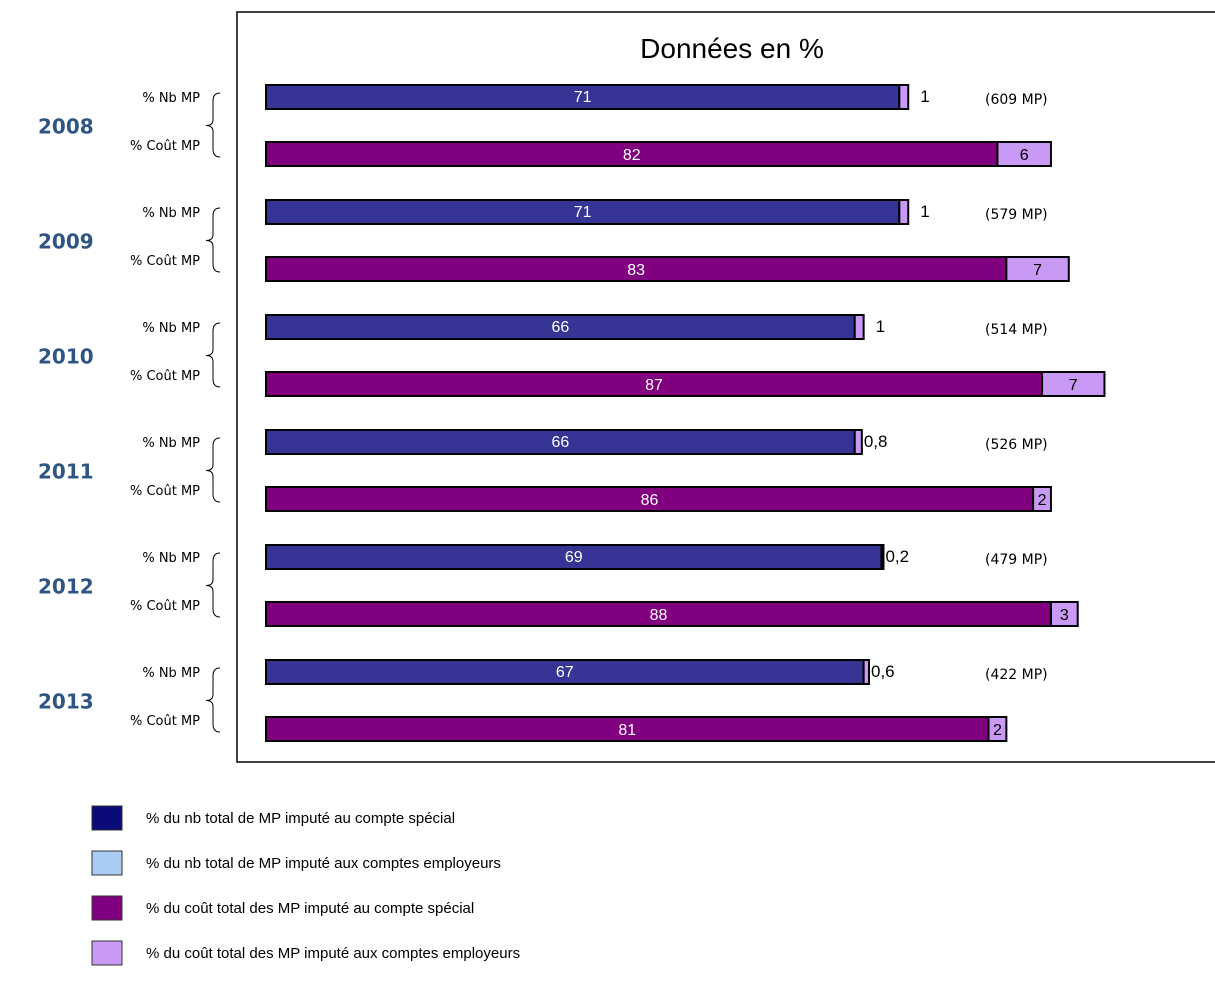 The height and width of the screenshot is (987, 1215). I want to click on year-label: 2008, so click(66, 127).